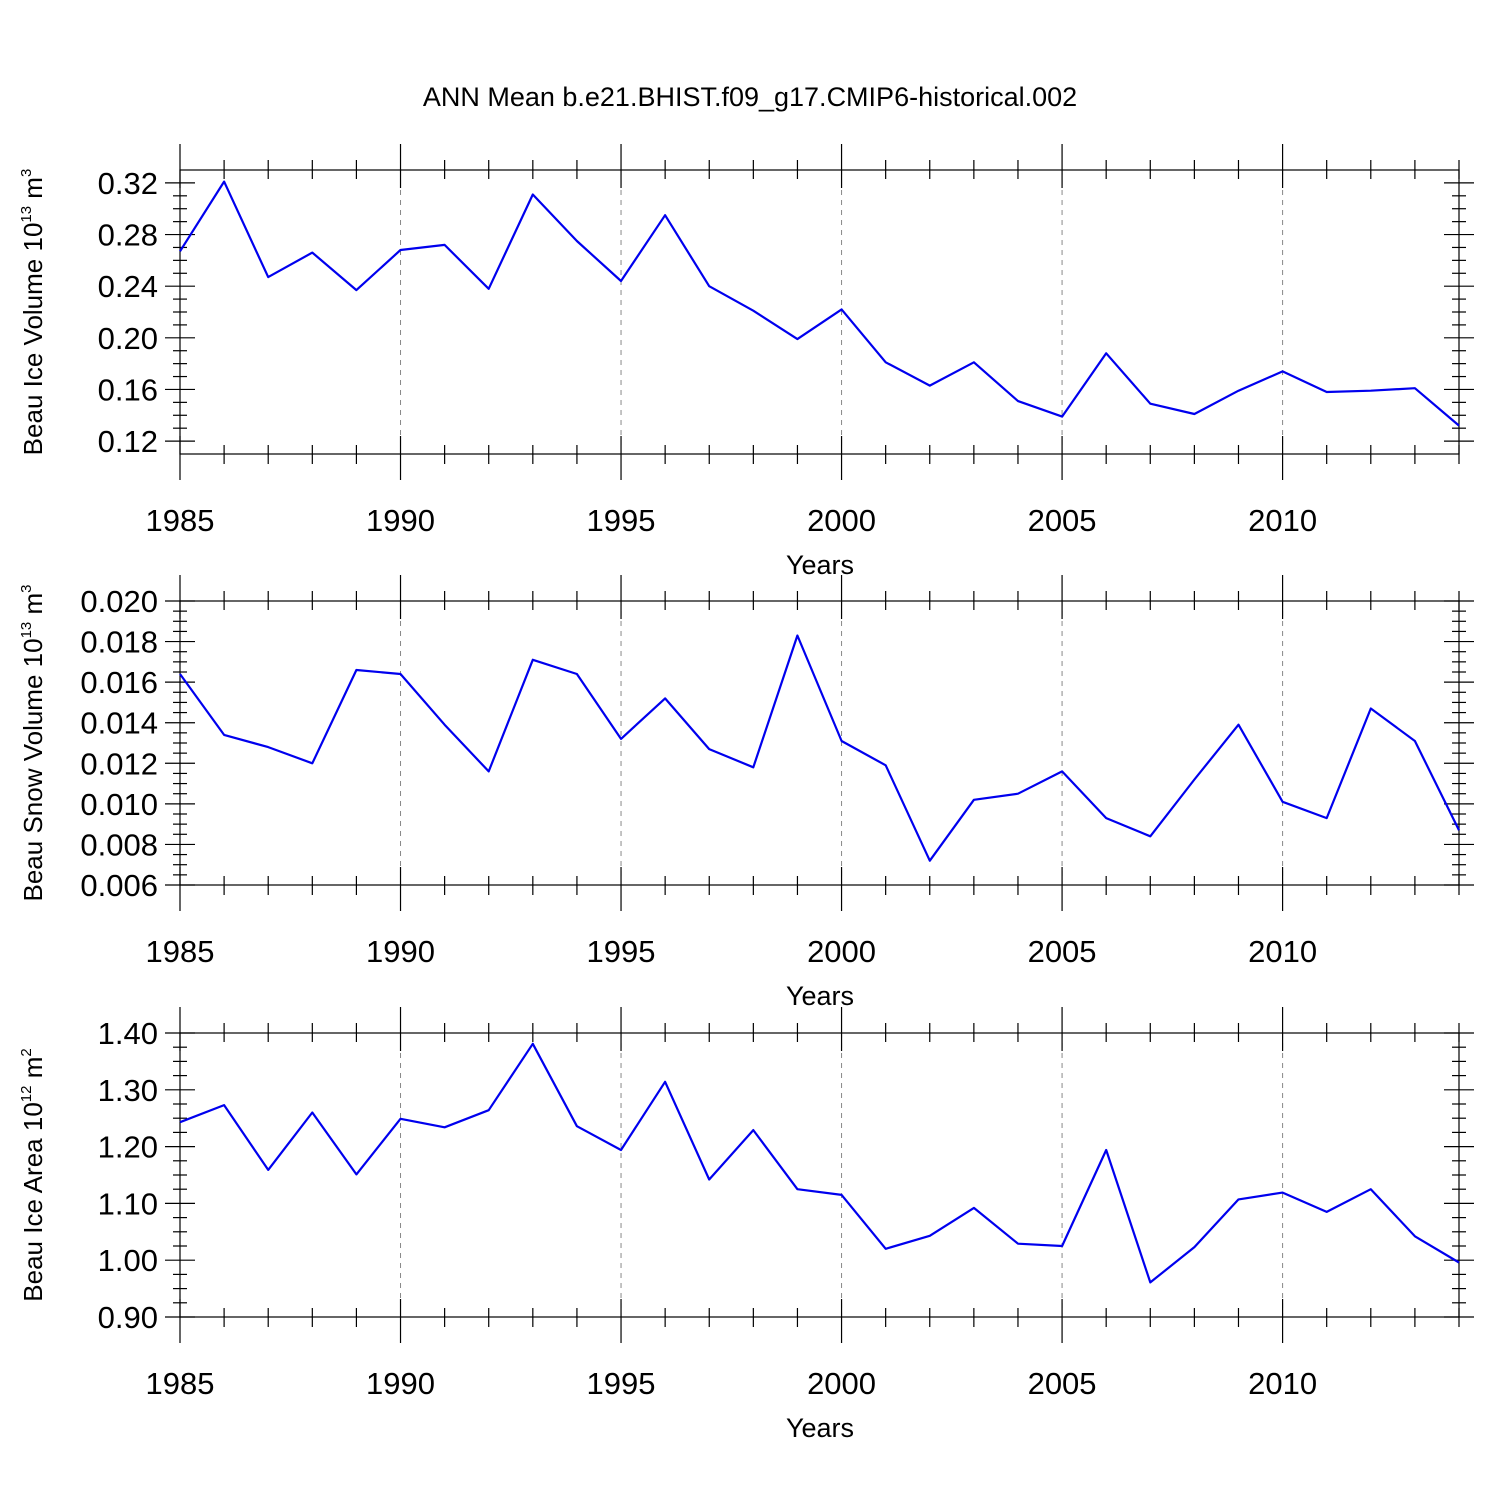 The width and height of the screenshot is (1500, 1500). I want to click on y-axis-label: Beau Ice Area 1012 m2, so click(33, 1174).